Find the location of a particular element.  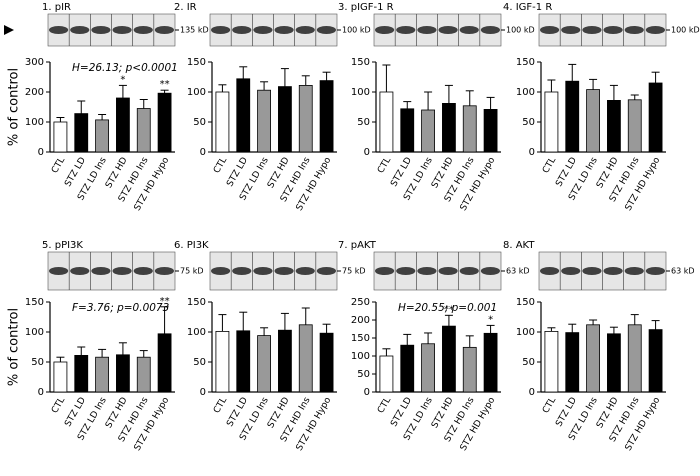

panel-title: 5. pPI3K is located at coordinates (62, 245).